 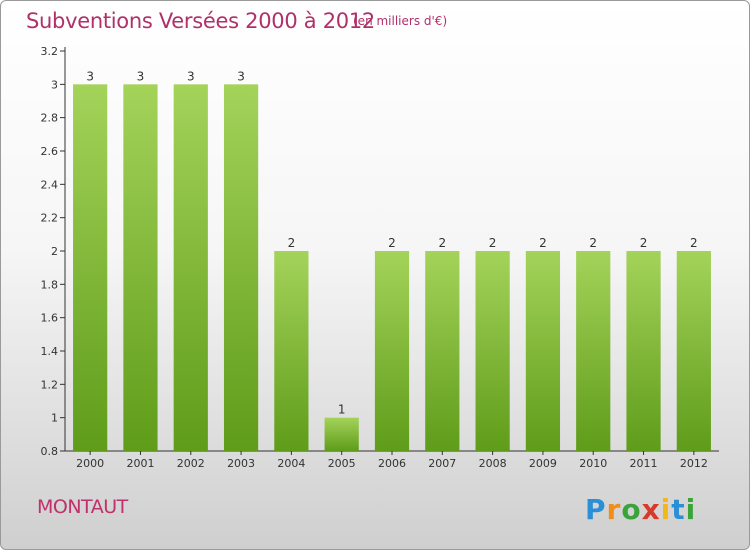 I want to click on svg-text: Proxiti, so click(x=640, y=509).